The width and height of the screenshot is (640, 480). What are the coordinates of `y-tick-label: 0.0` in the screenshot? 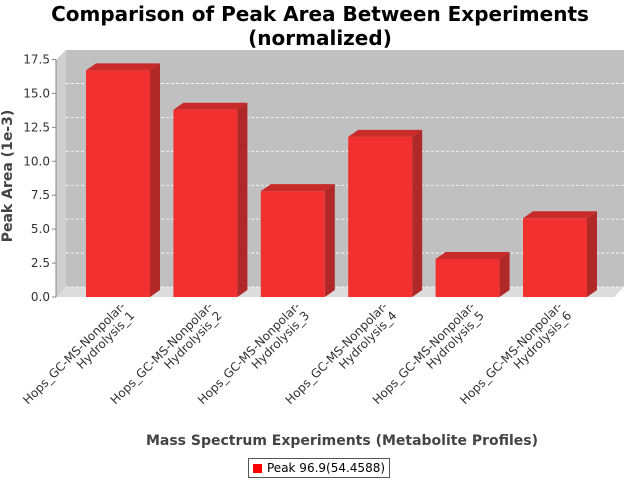 It's located at (40, 297).